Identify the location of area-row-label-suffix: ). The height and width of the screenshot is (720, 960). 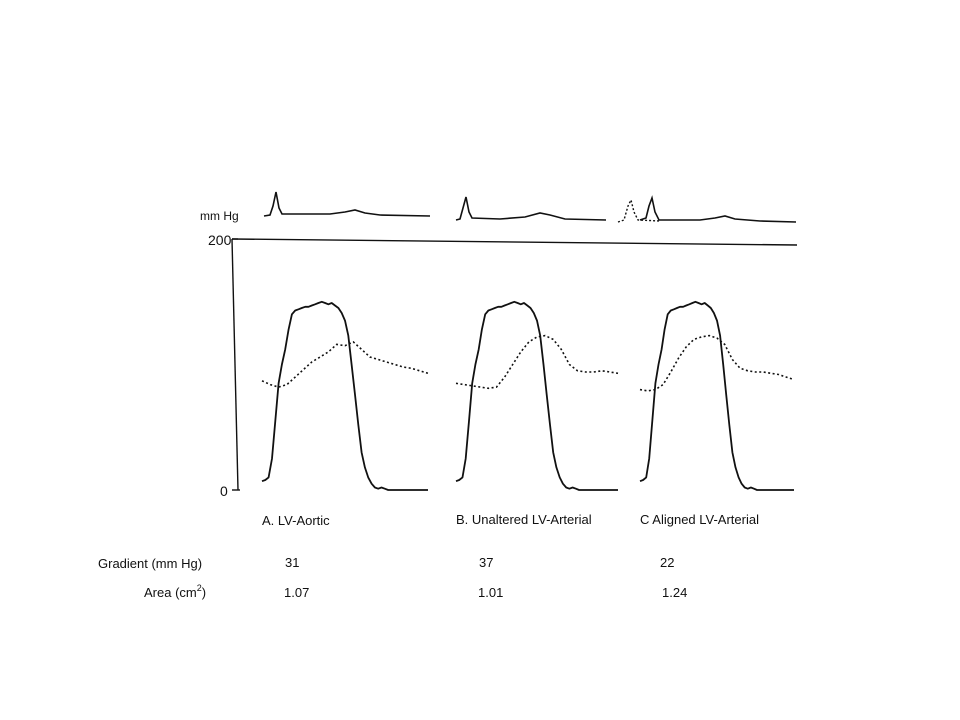
(204, 592).